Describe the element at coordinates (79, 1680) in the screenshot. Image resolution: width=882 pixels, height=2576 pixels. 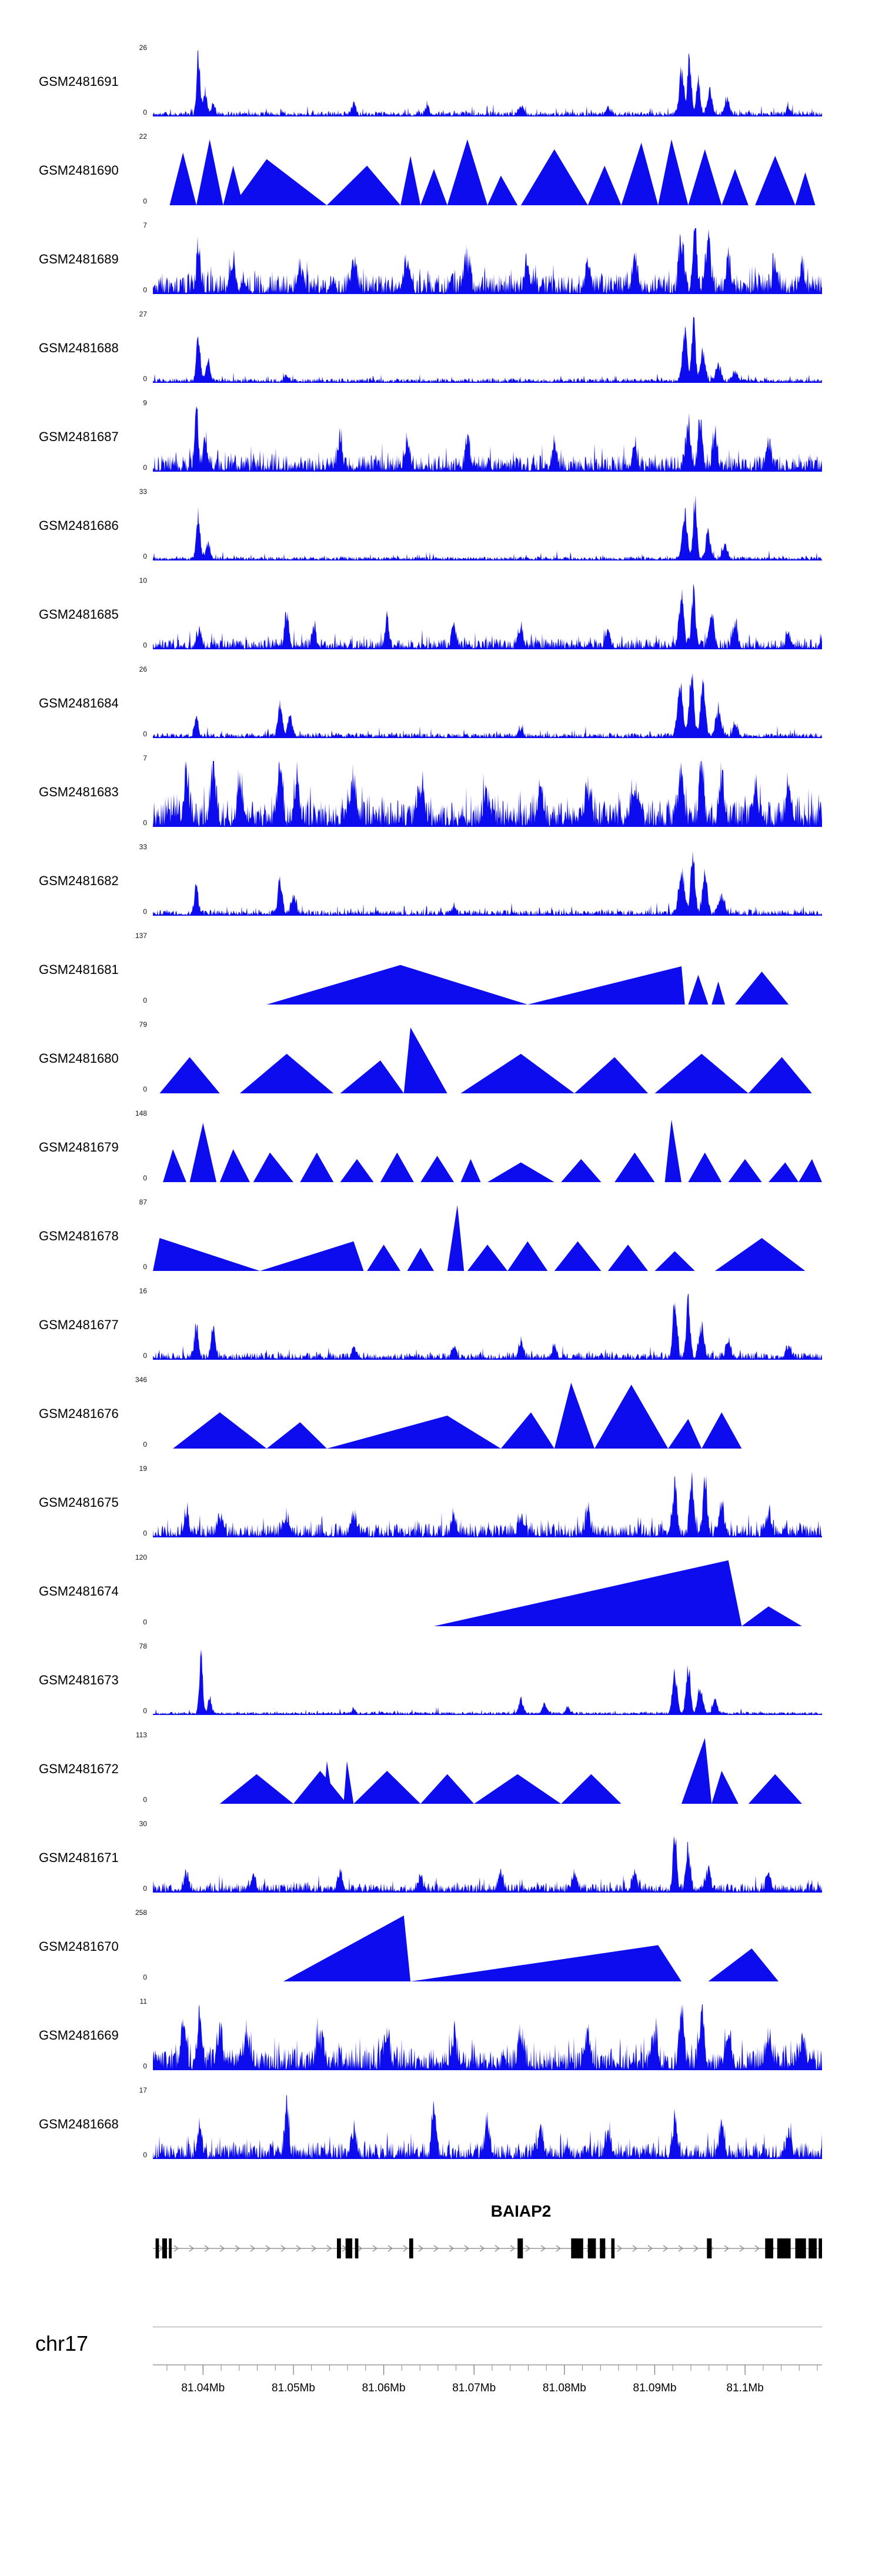
I see `track-sample-label: GSM2481673` at that location.